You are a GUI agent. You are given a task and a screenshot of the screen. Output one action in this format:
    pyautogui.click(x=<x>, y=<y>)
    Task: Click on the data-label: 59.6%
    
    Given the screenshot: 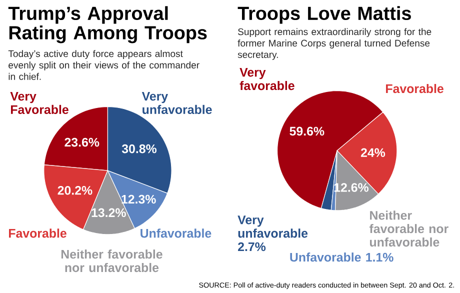 What is the action you would take?
    pyautogui.click(x=307, y=131)
    